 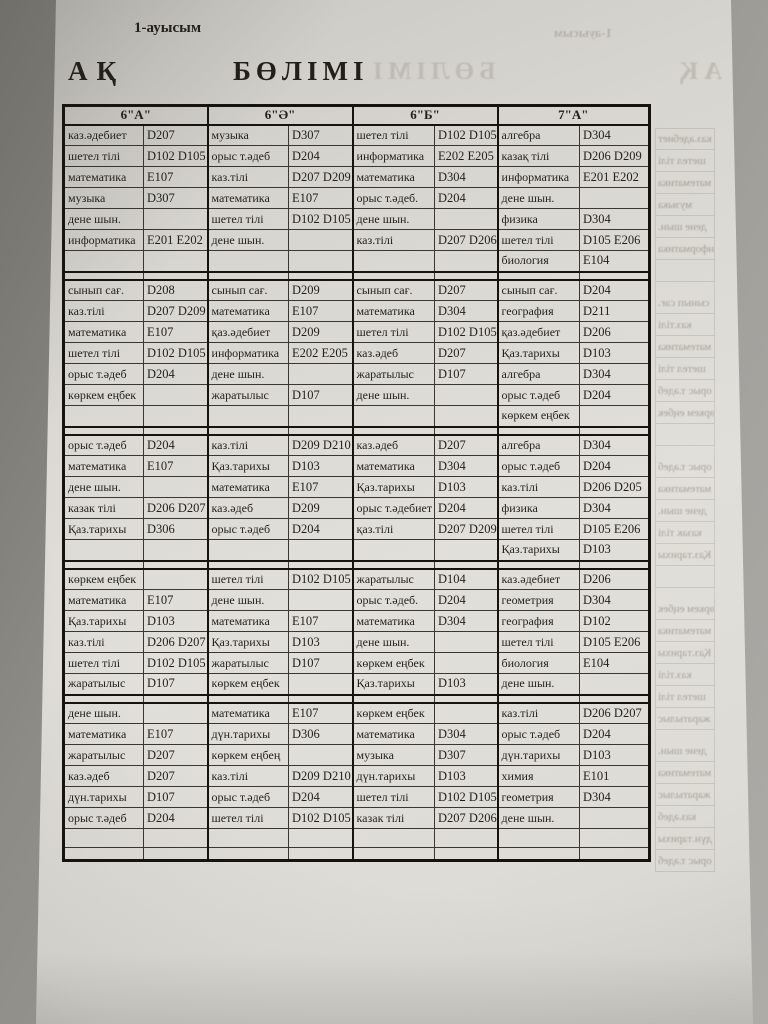 I want to click on ghost-row: математика, so click(x=685, y=489).